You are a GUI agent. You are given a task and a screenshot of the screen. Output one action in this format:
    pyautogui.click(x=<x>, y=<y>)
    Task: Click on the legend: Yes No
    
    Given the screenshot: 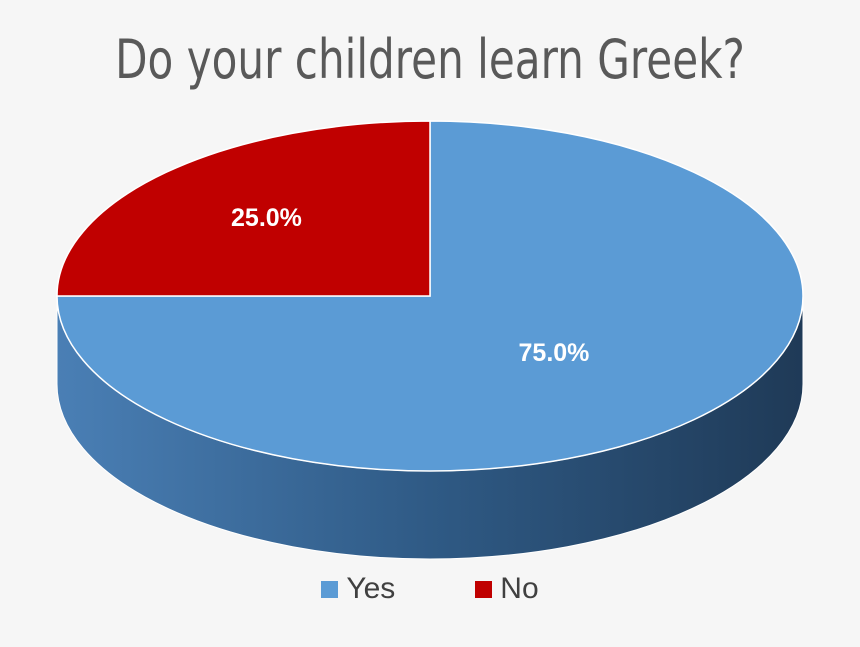 What is the action you would take?
    pyautogui.click(x=430, y=589)
    